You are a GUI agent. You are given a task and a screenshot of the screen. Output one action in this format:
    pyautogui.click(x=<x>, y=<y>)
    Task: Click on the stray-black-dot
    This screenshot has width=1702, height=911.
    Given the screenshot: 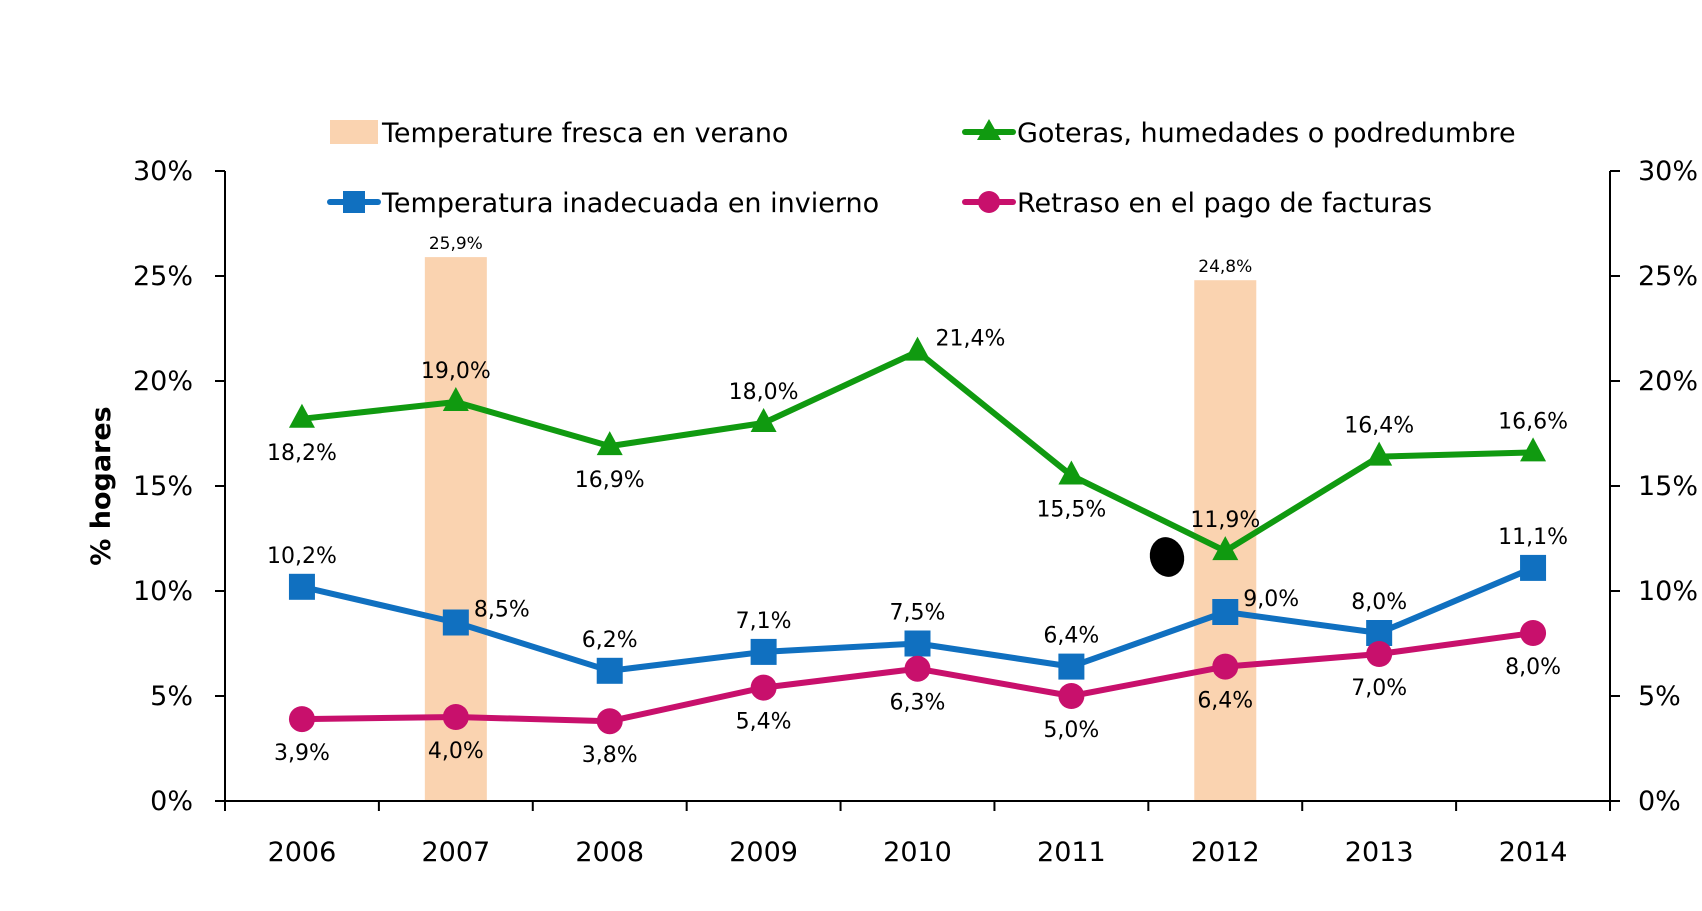 What is the action you would take?
    pyautogui.click(x=1167, y=557)
    